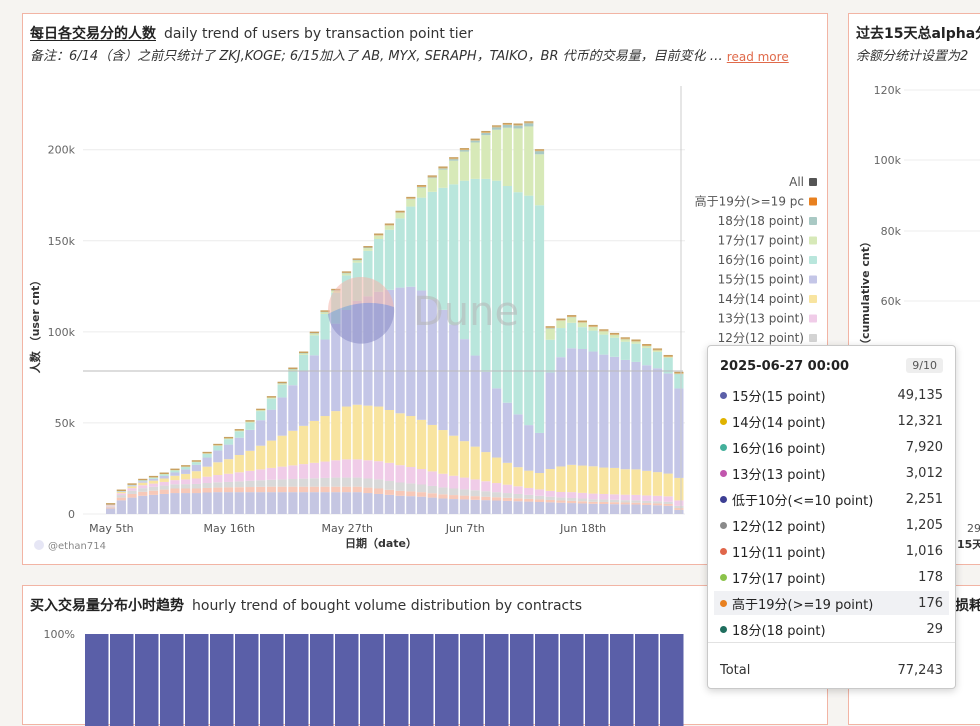  I want to click on legend-label: 14分(14 point), so click(761, 299).